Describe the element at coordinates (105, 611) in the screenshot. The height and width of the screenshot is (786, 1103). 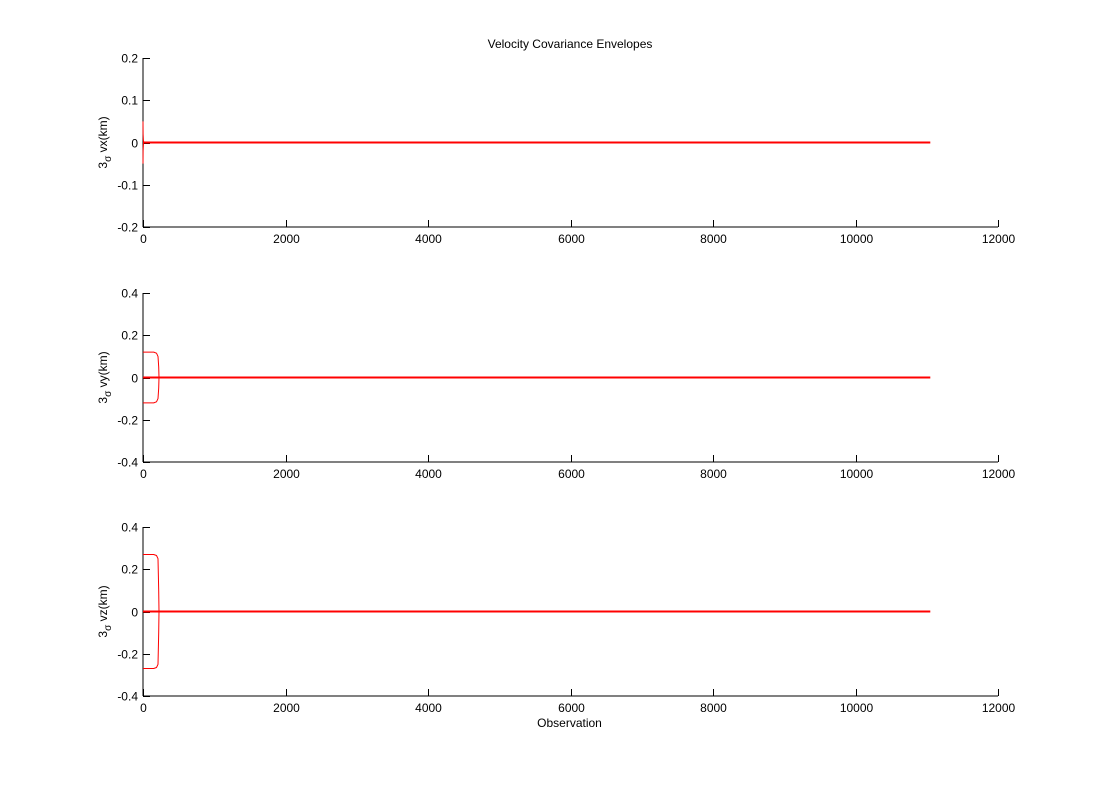
I see `y-axis-title: 3σ vz(km)` at that location.